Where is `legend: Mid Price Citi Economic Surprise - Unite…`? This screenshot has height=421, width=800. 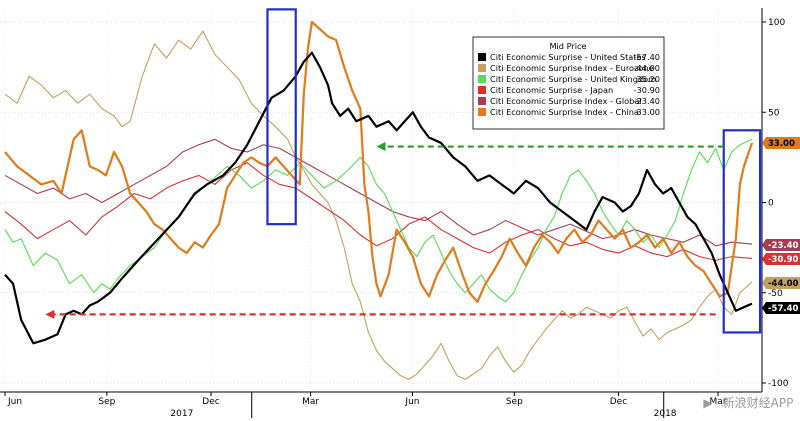 legend: Mid Price Citi Economic Surprise - Unite… is located at coordinates (568, 83).